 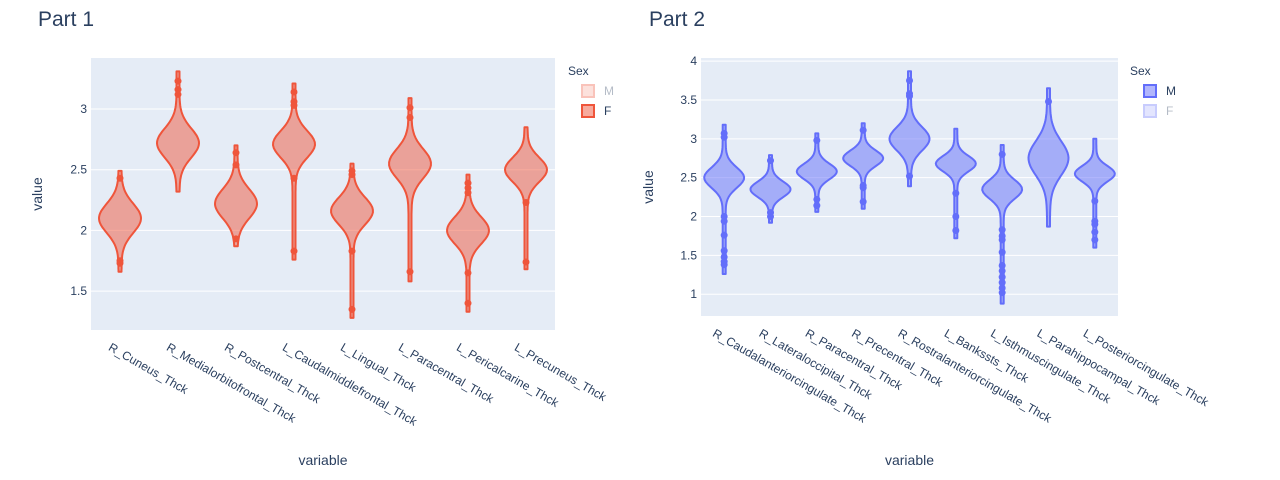 I want to click on violin-L_Caudalmiddlefrontal_Thck, so click(x=294, y=171).